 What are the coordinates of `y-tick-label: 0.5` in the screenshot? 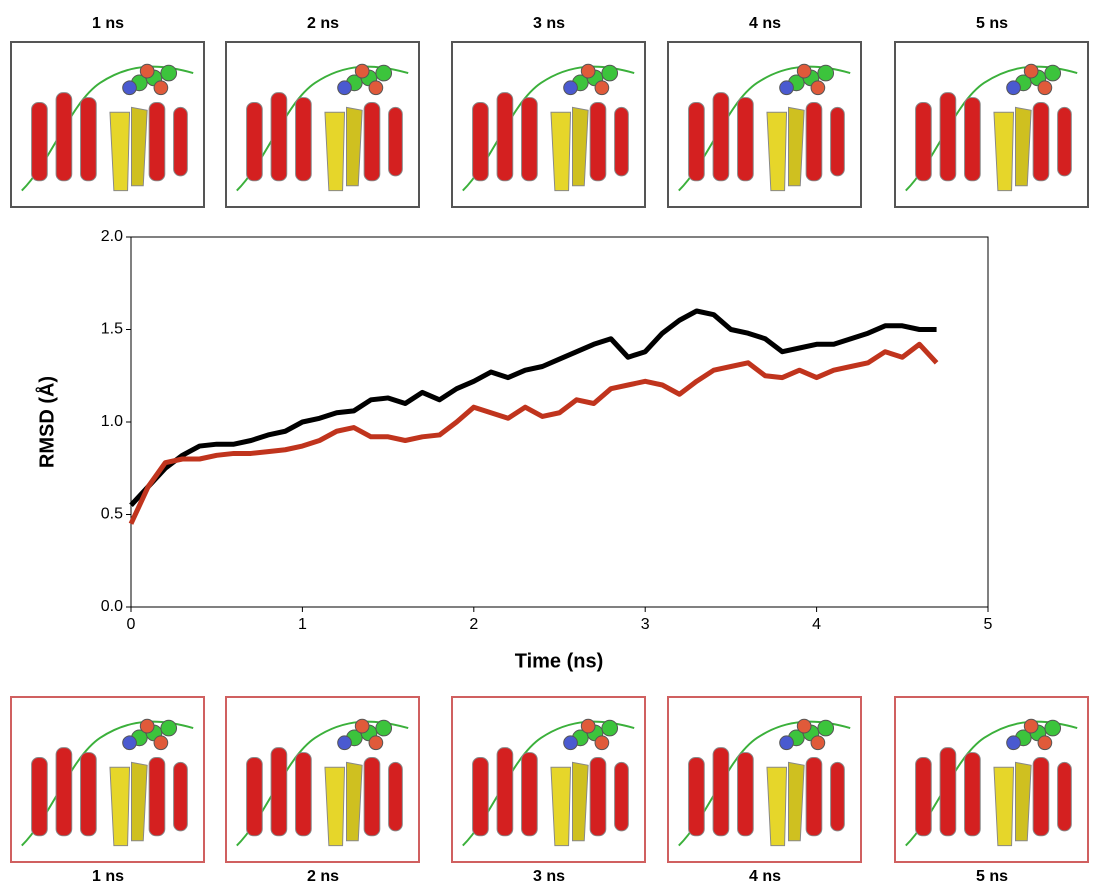 It's located at (112, 514).